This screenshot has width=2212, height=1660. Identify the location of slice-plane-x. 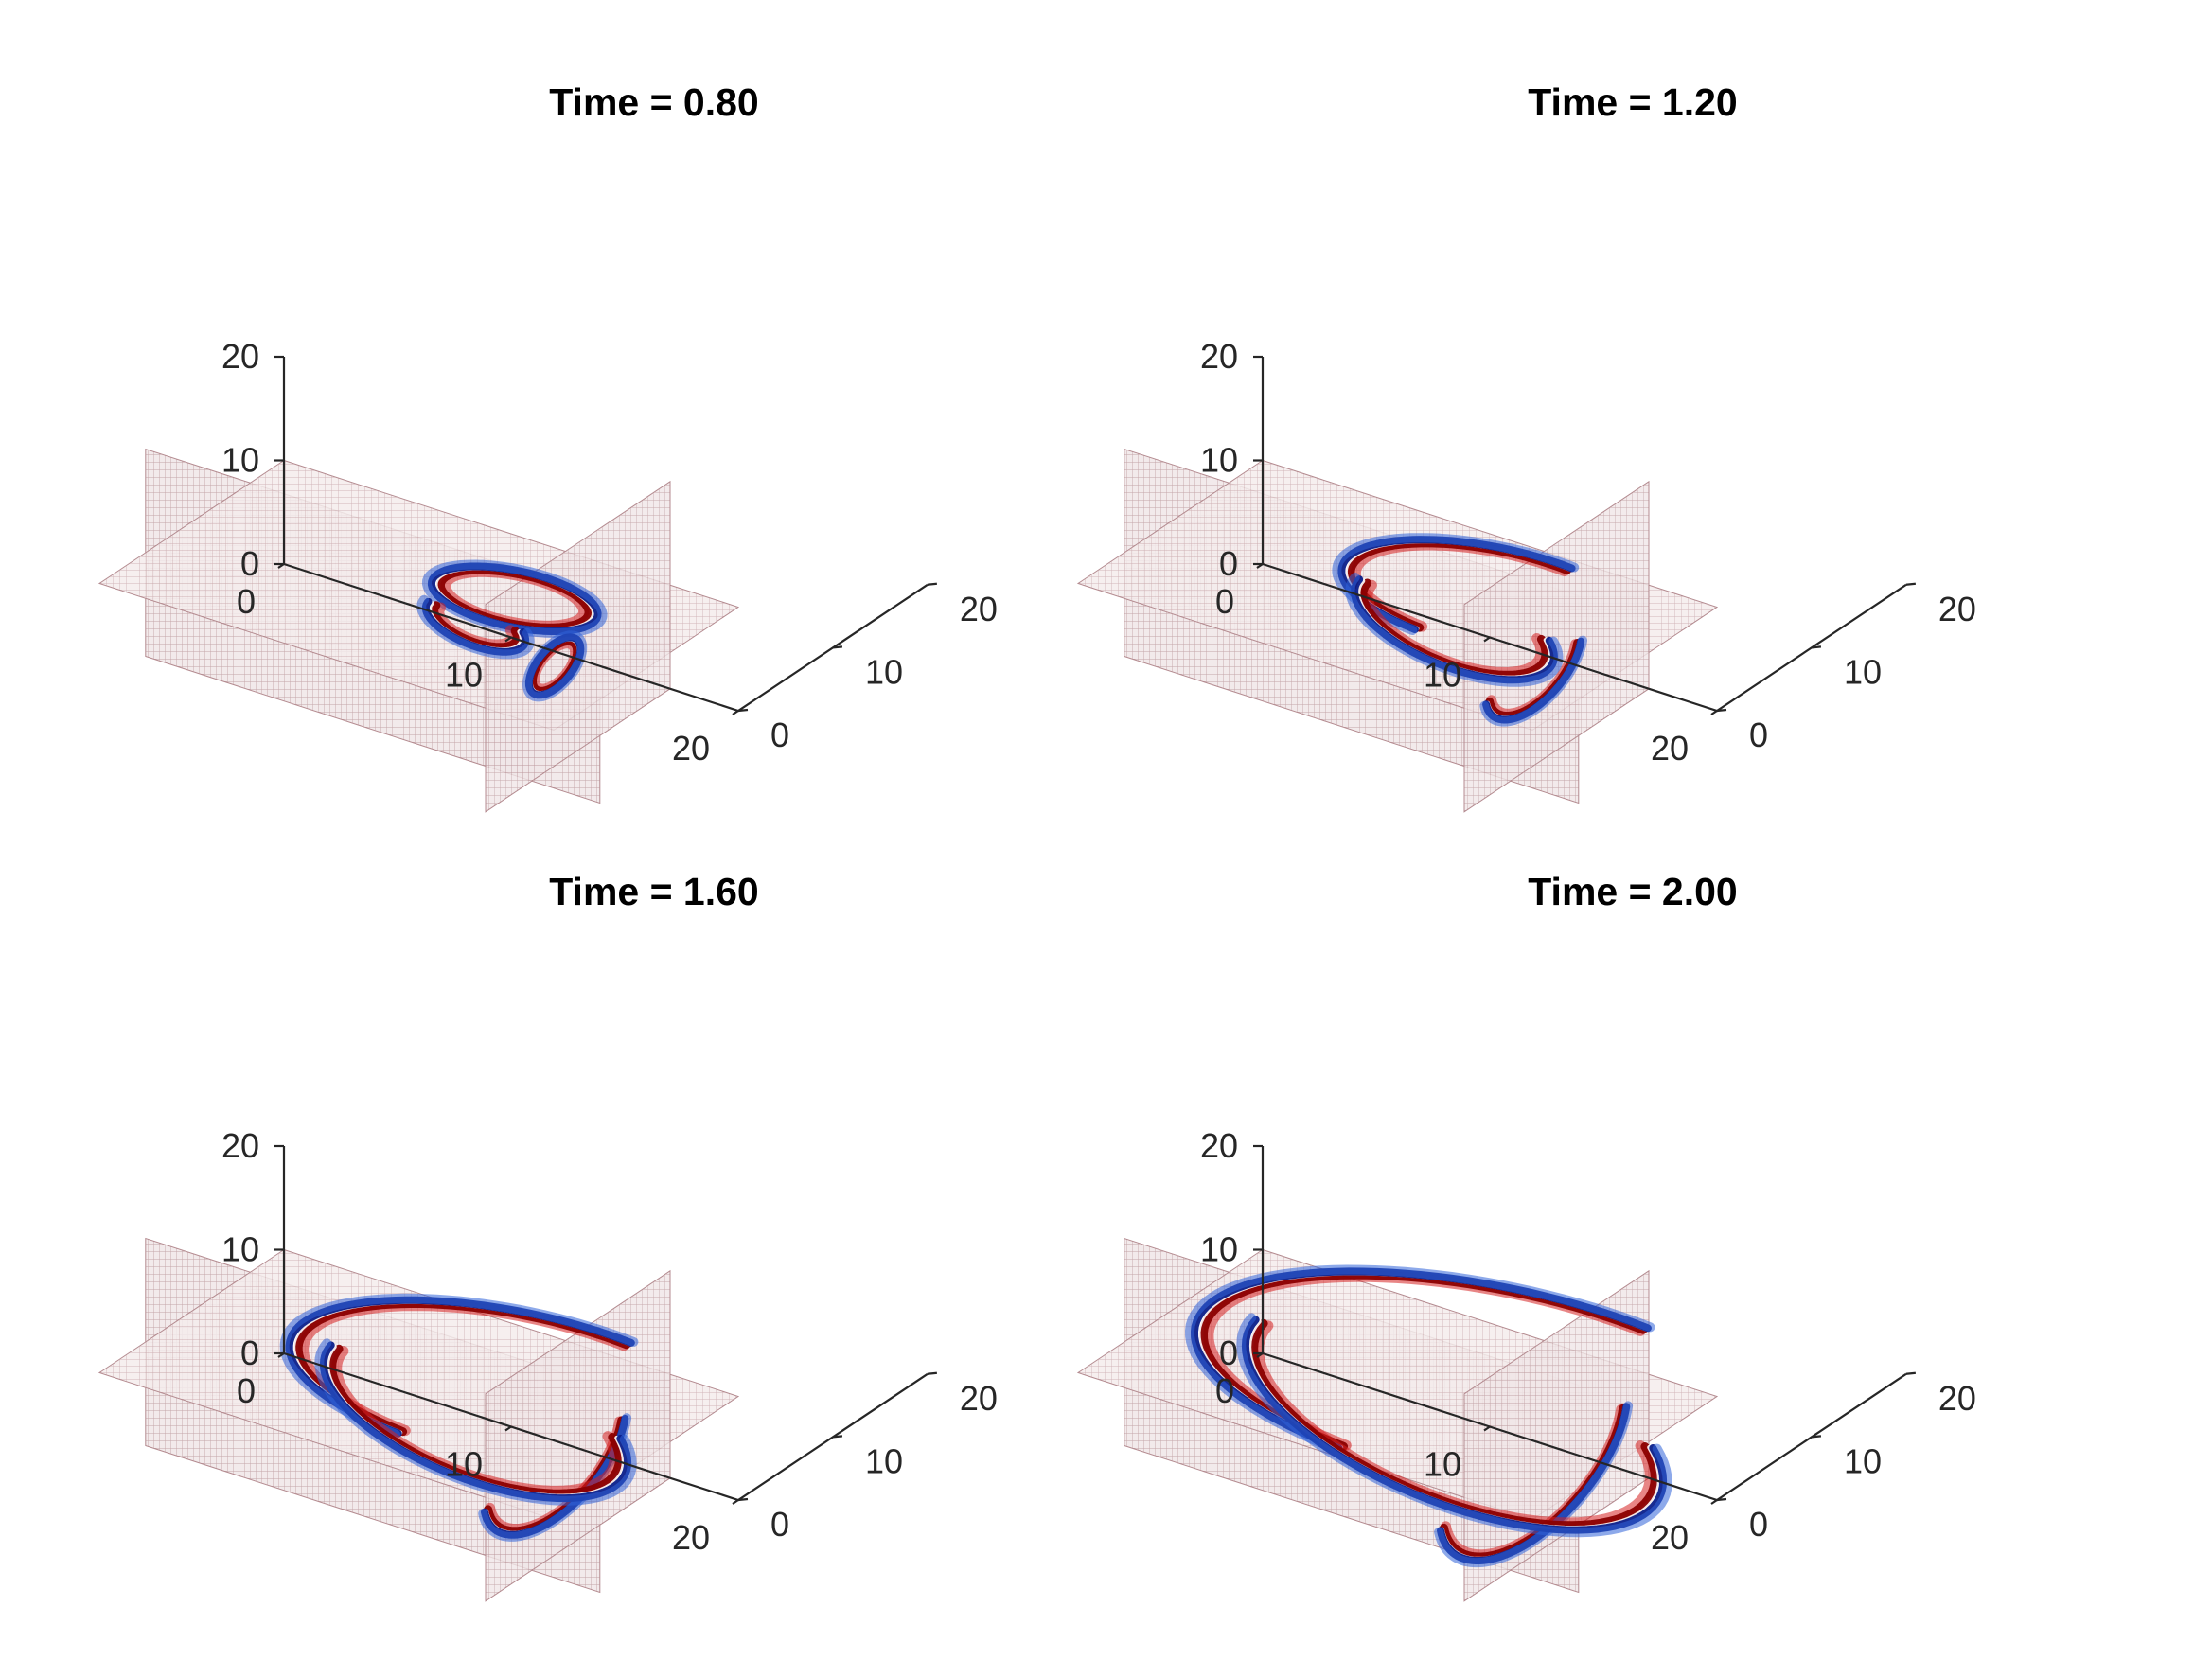
(578, 1436).